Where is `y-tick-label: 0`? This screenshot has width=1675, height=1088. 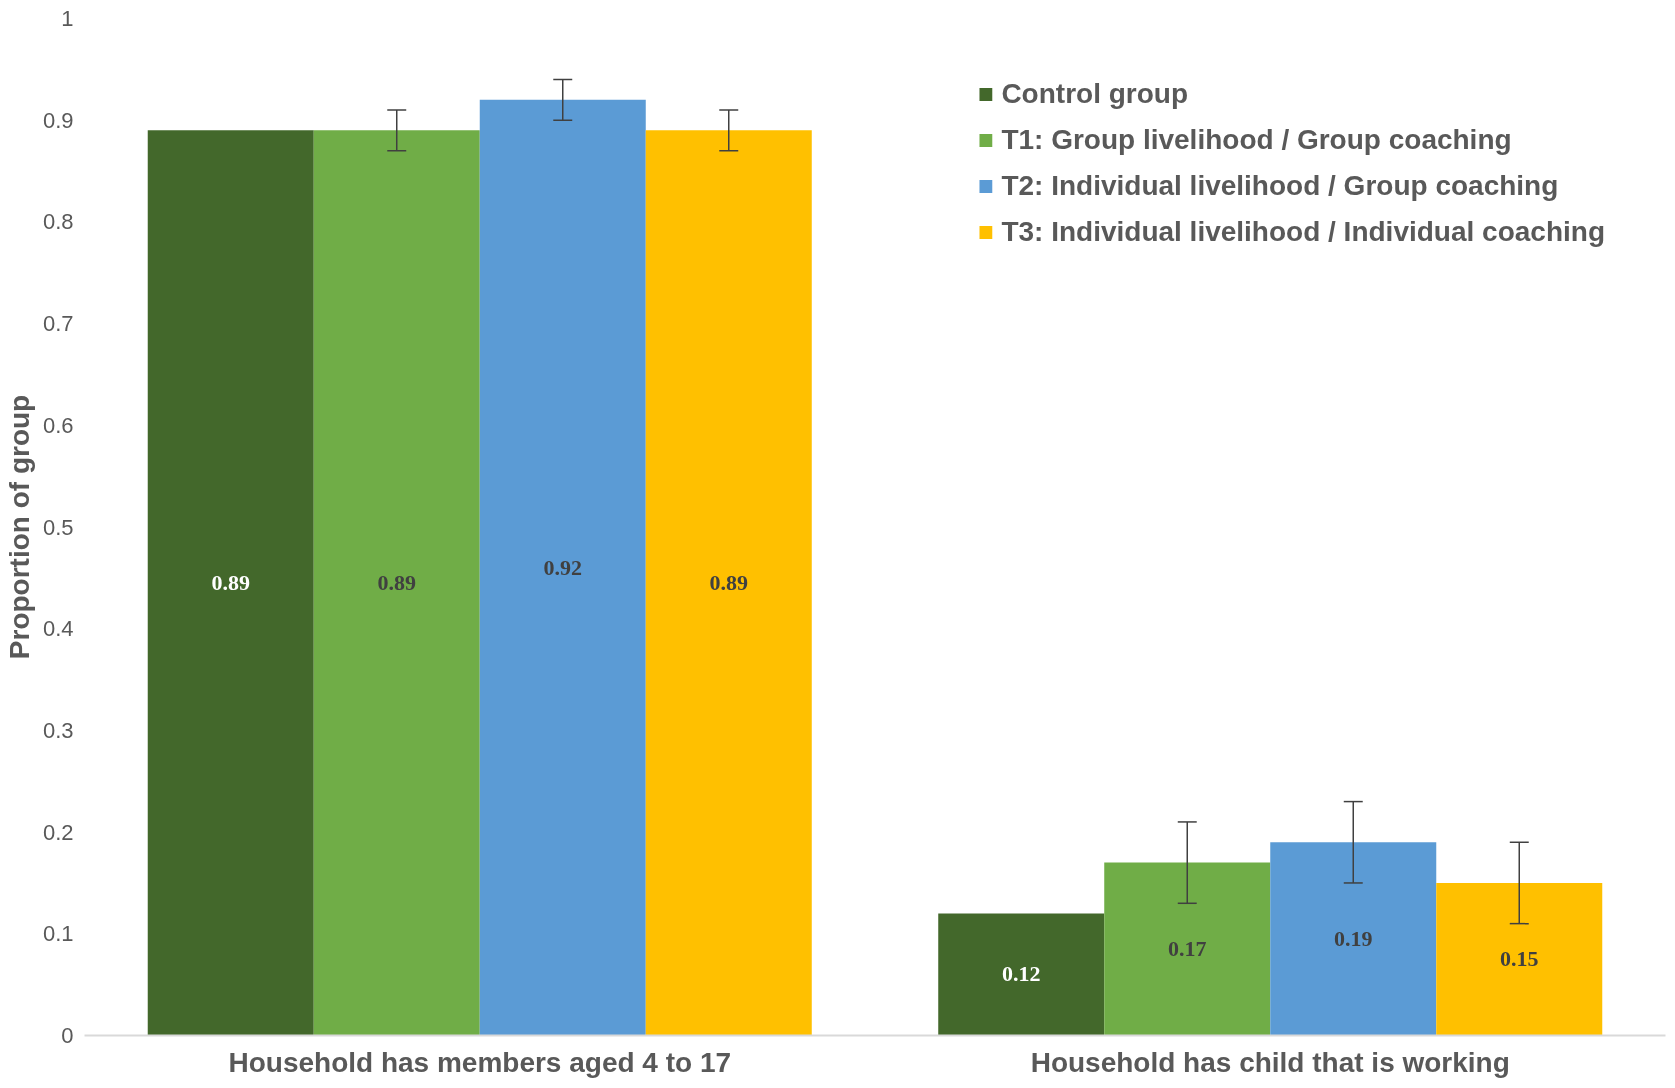
y-tick-label: 0 is located at coordinates (67, 1035).